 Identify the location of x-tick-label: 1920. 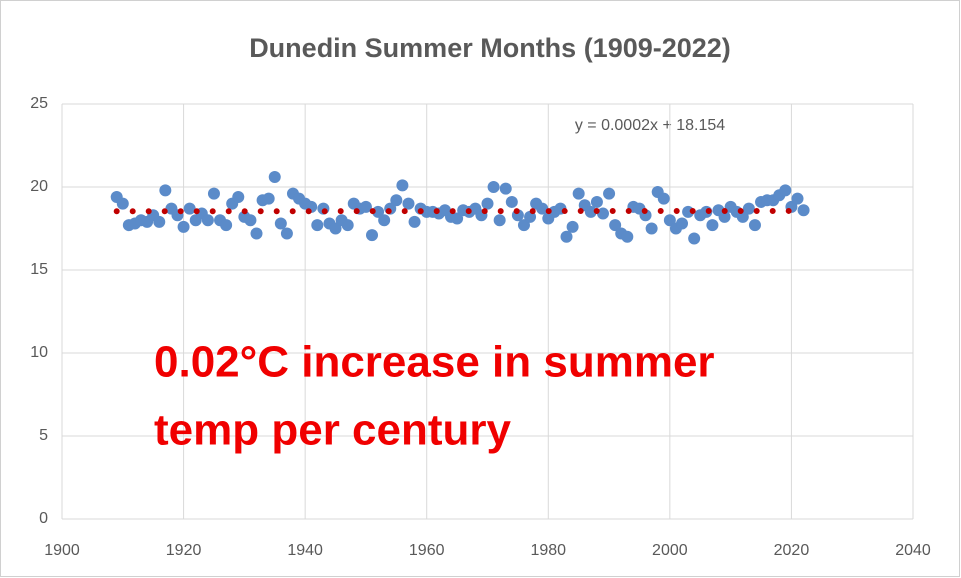
(184, 550).